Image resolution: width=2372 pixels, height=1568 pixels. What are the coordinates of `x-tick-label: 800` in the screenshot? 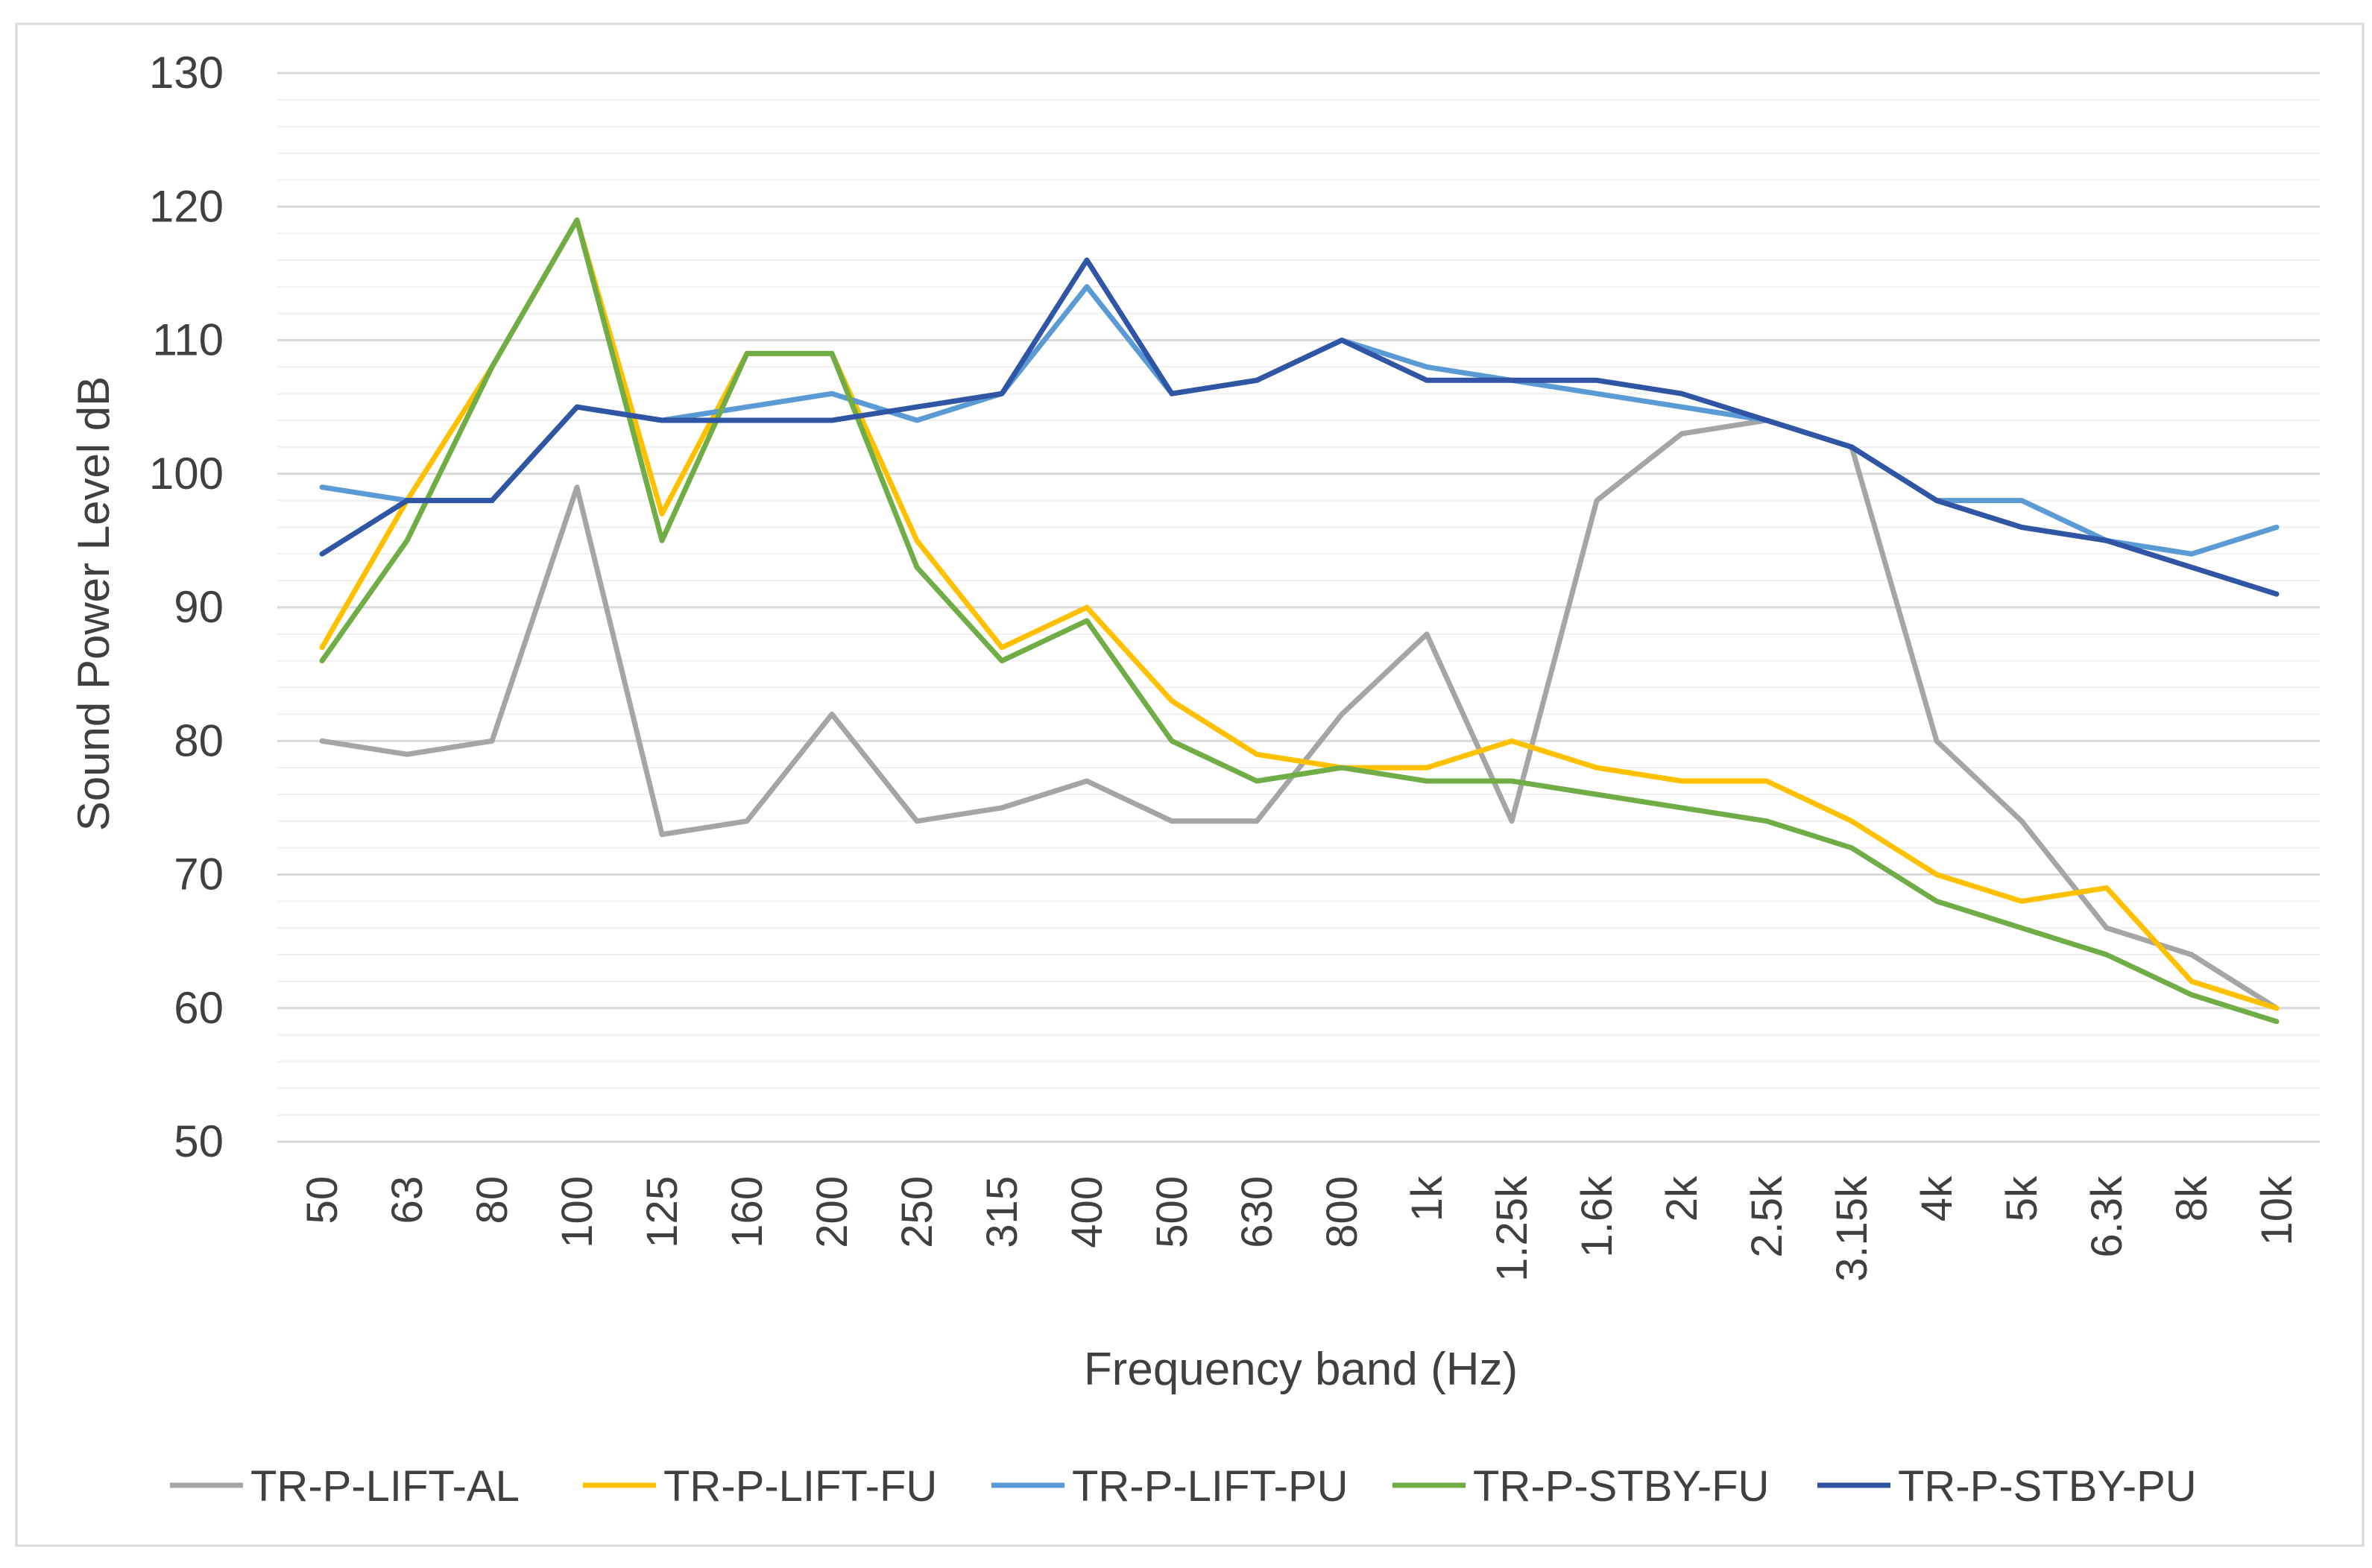 It's located at (1342, 1212).